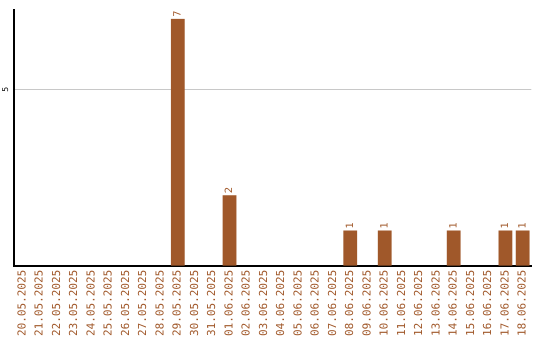 This screenshot has height=340, width=540. What do you see at coordinates (73, 303) in the screenshot?
I see `x-tick-label: 23.05.2025` at bounding box center [73, 303].